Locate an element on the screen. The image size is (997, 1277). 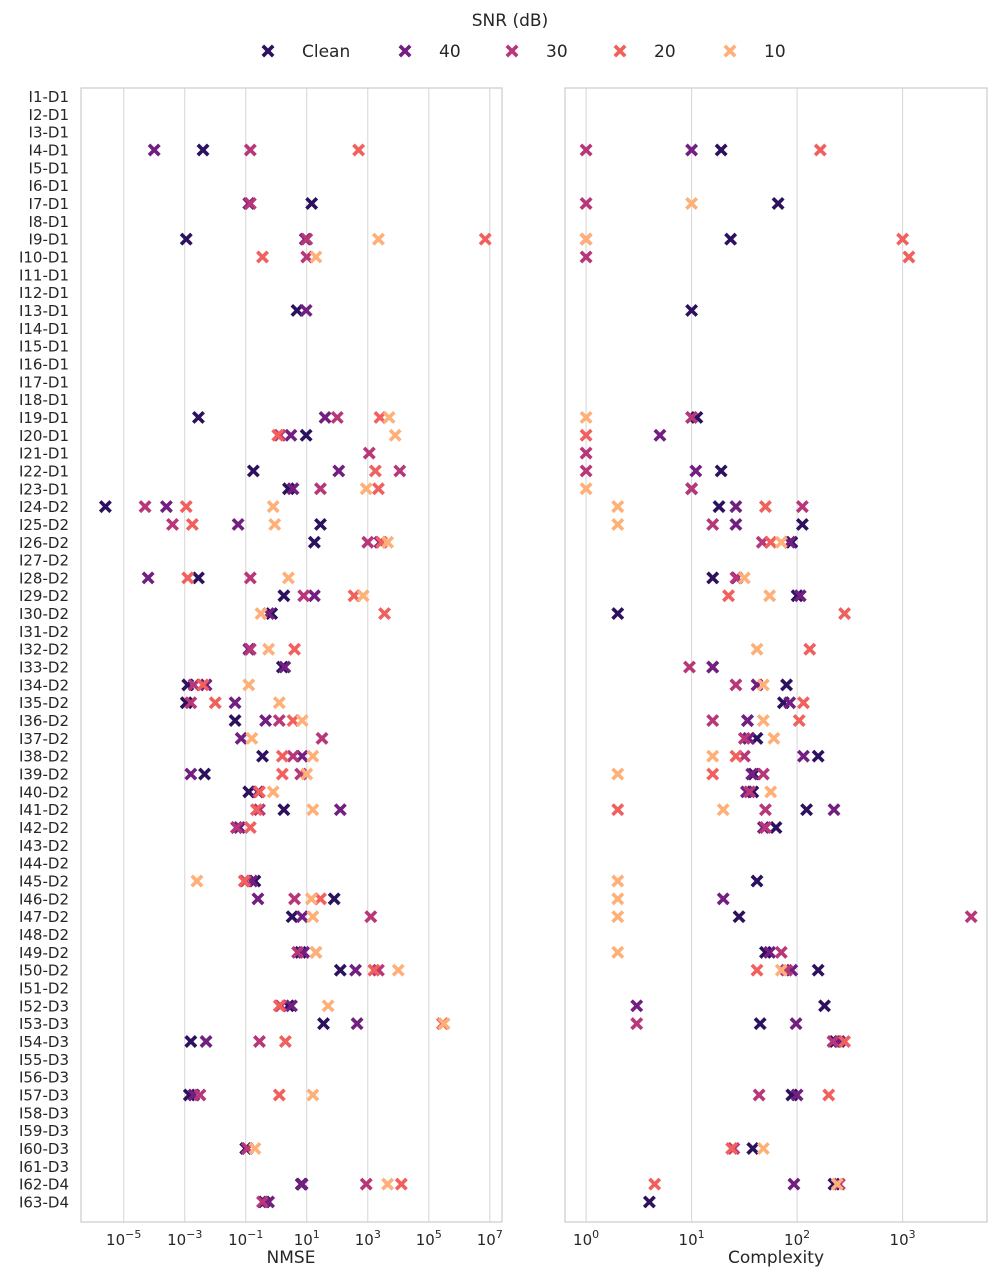
nmse-x-axis-label: NMSE is located at coordinates (291, 1258).